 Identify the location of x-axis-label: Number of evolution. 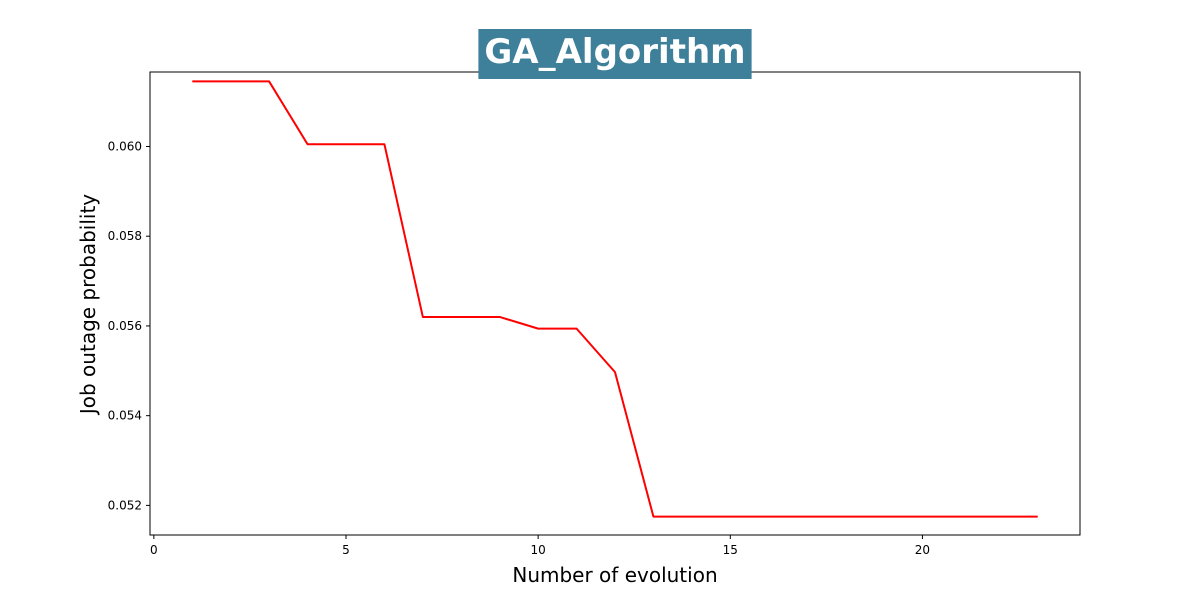
(614, 575).